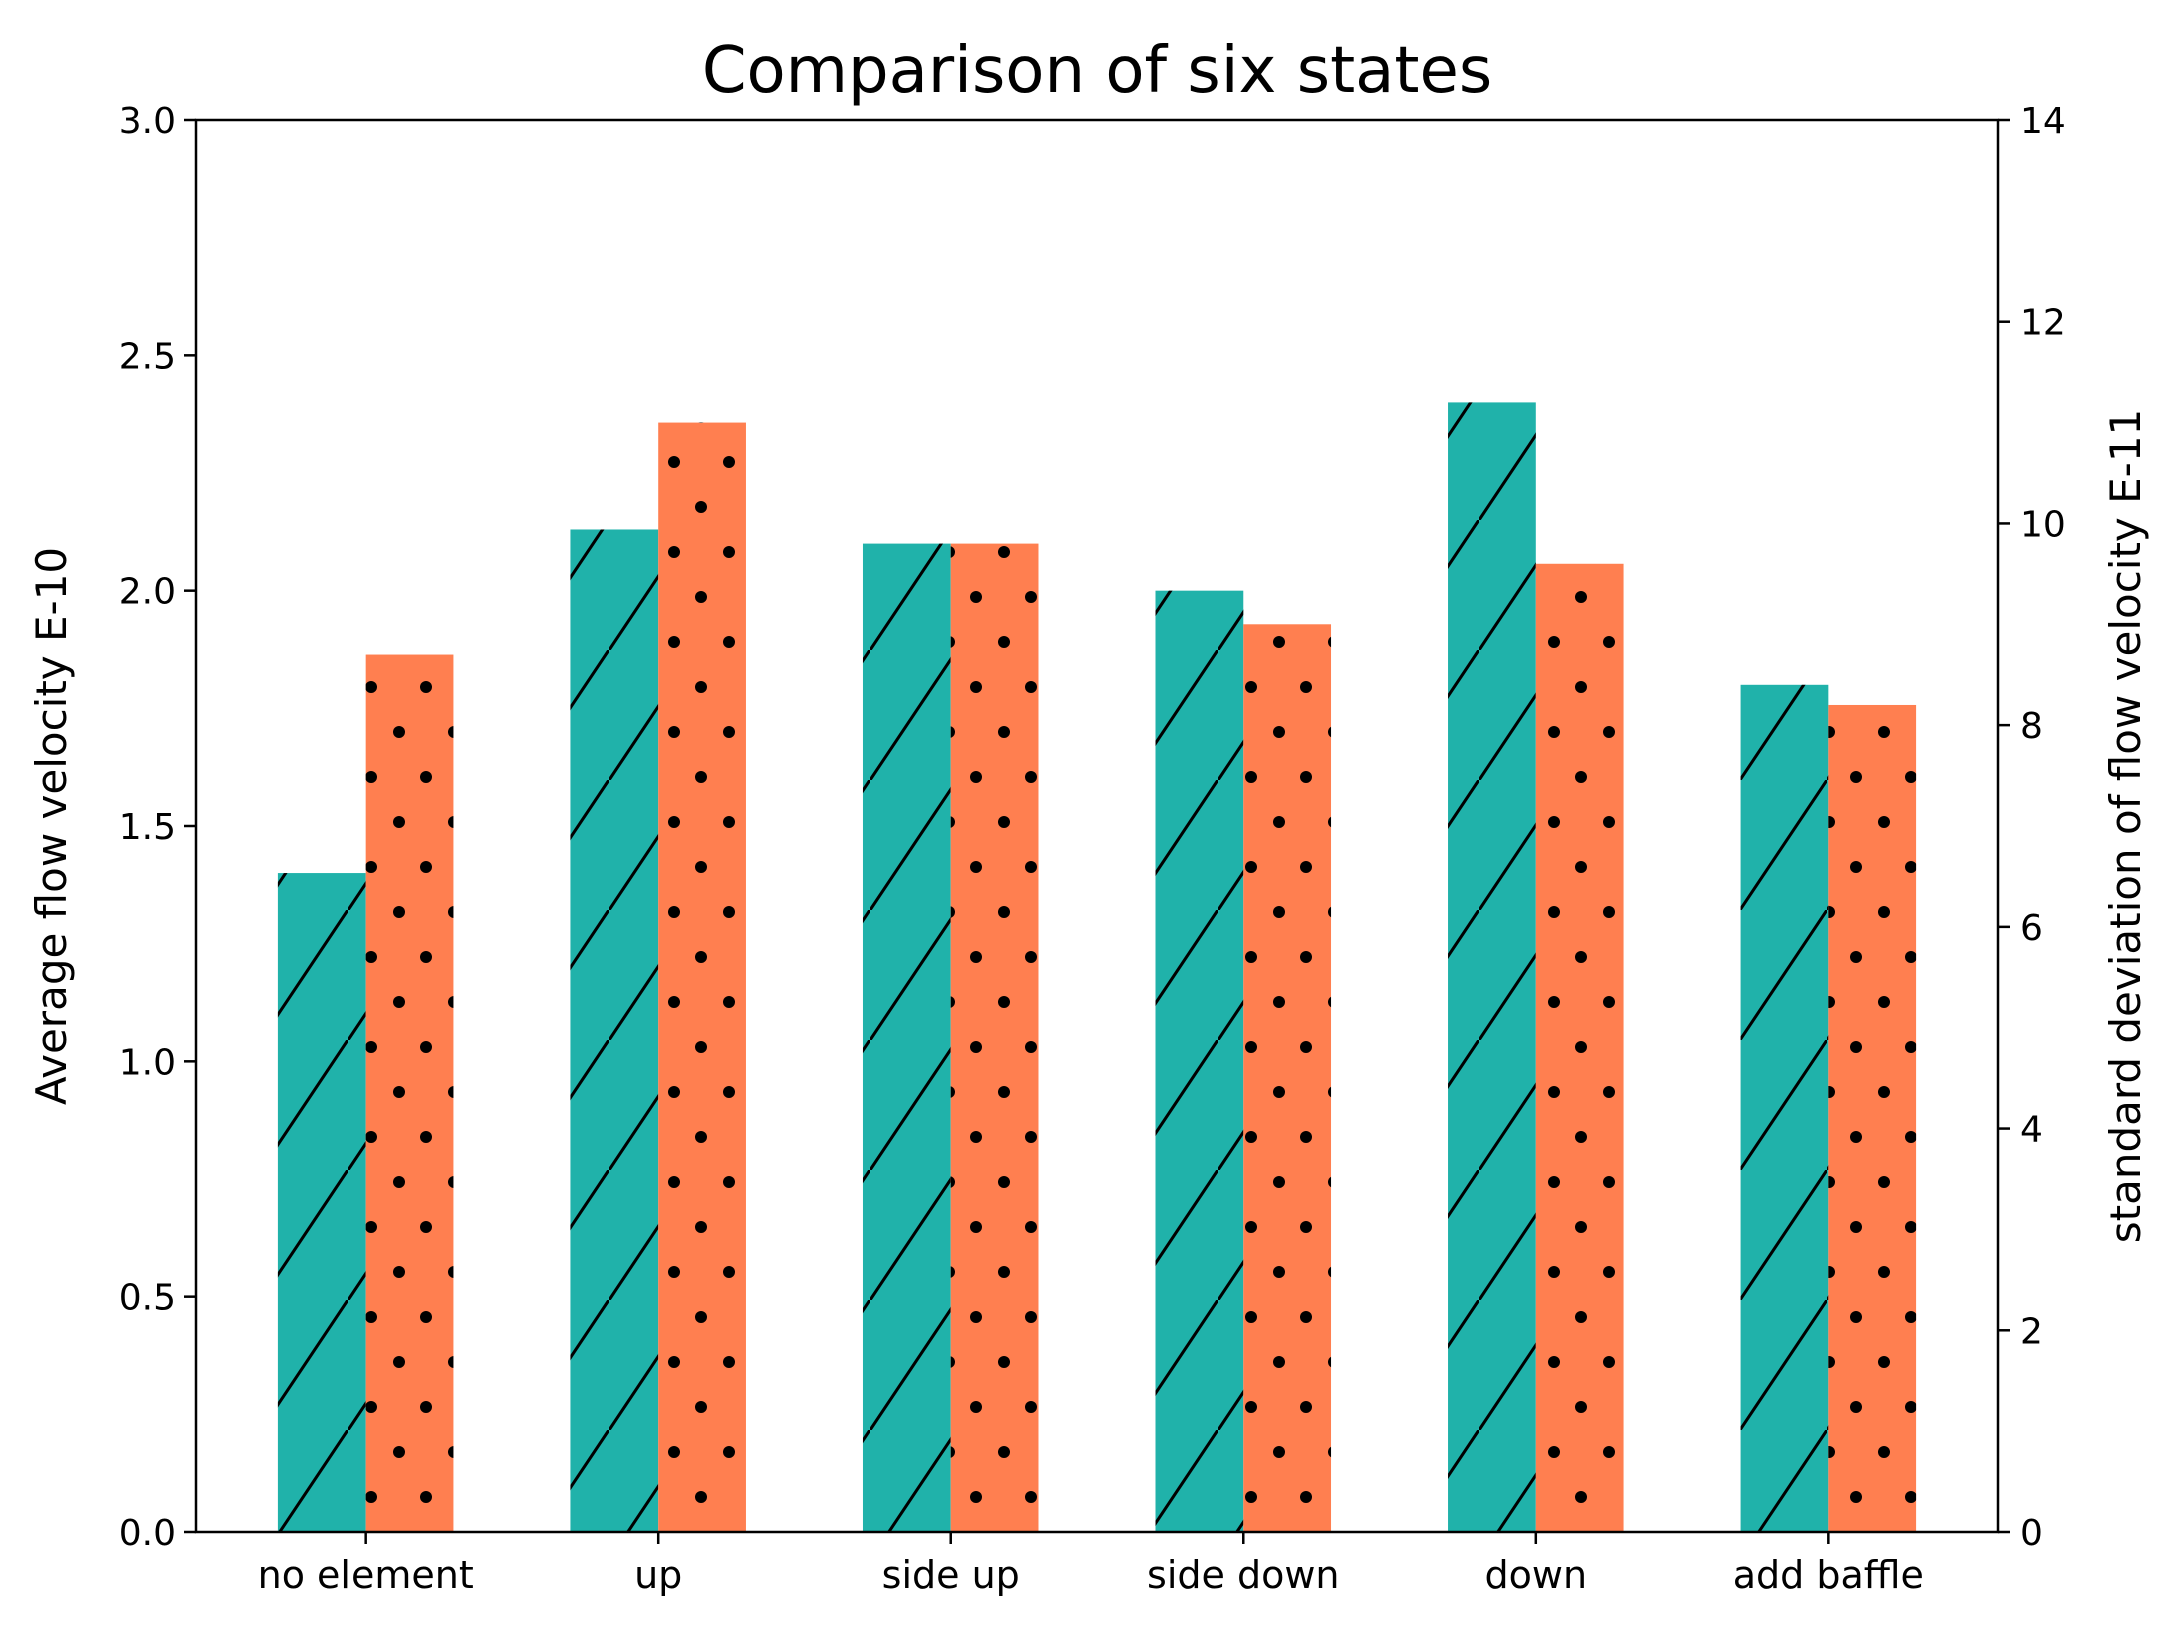 Image resolution: width=2164 pixels, height=1640 pixels. I want to click on x-tick-label: down, so click(1536, 1575).